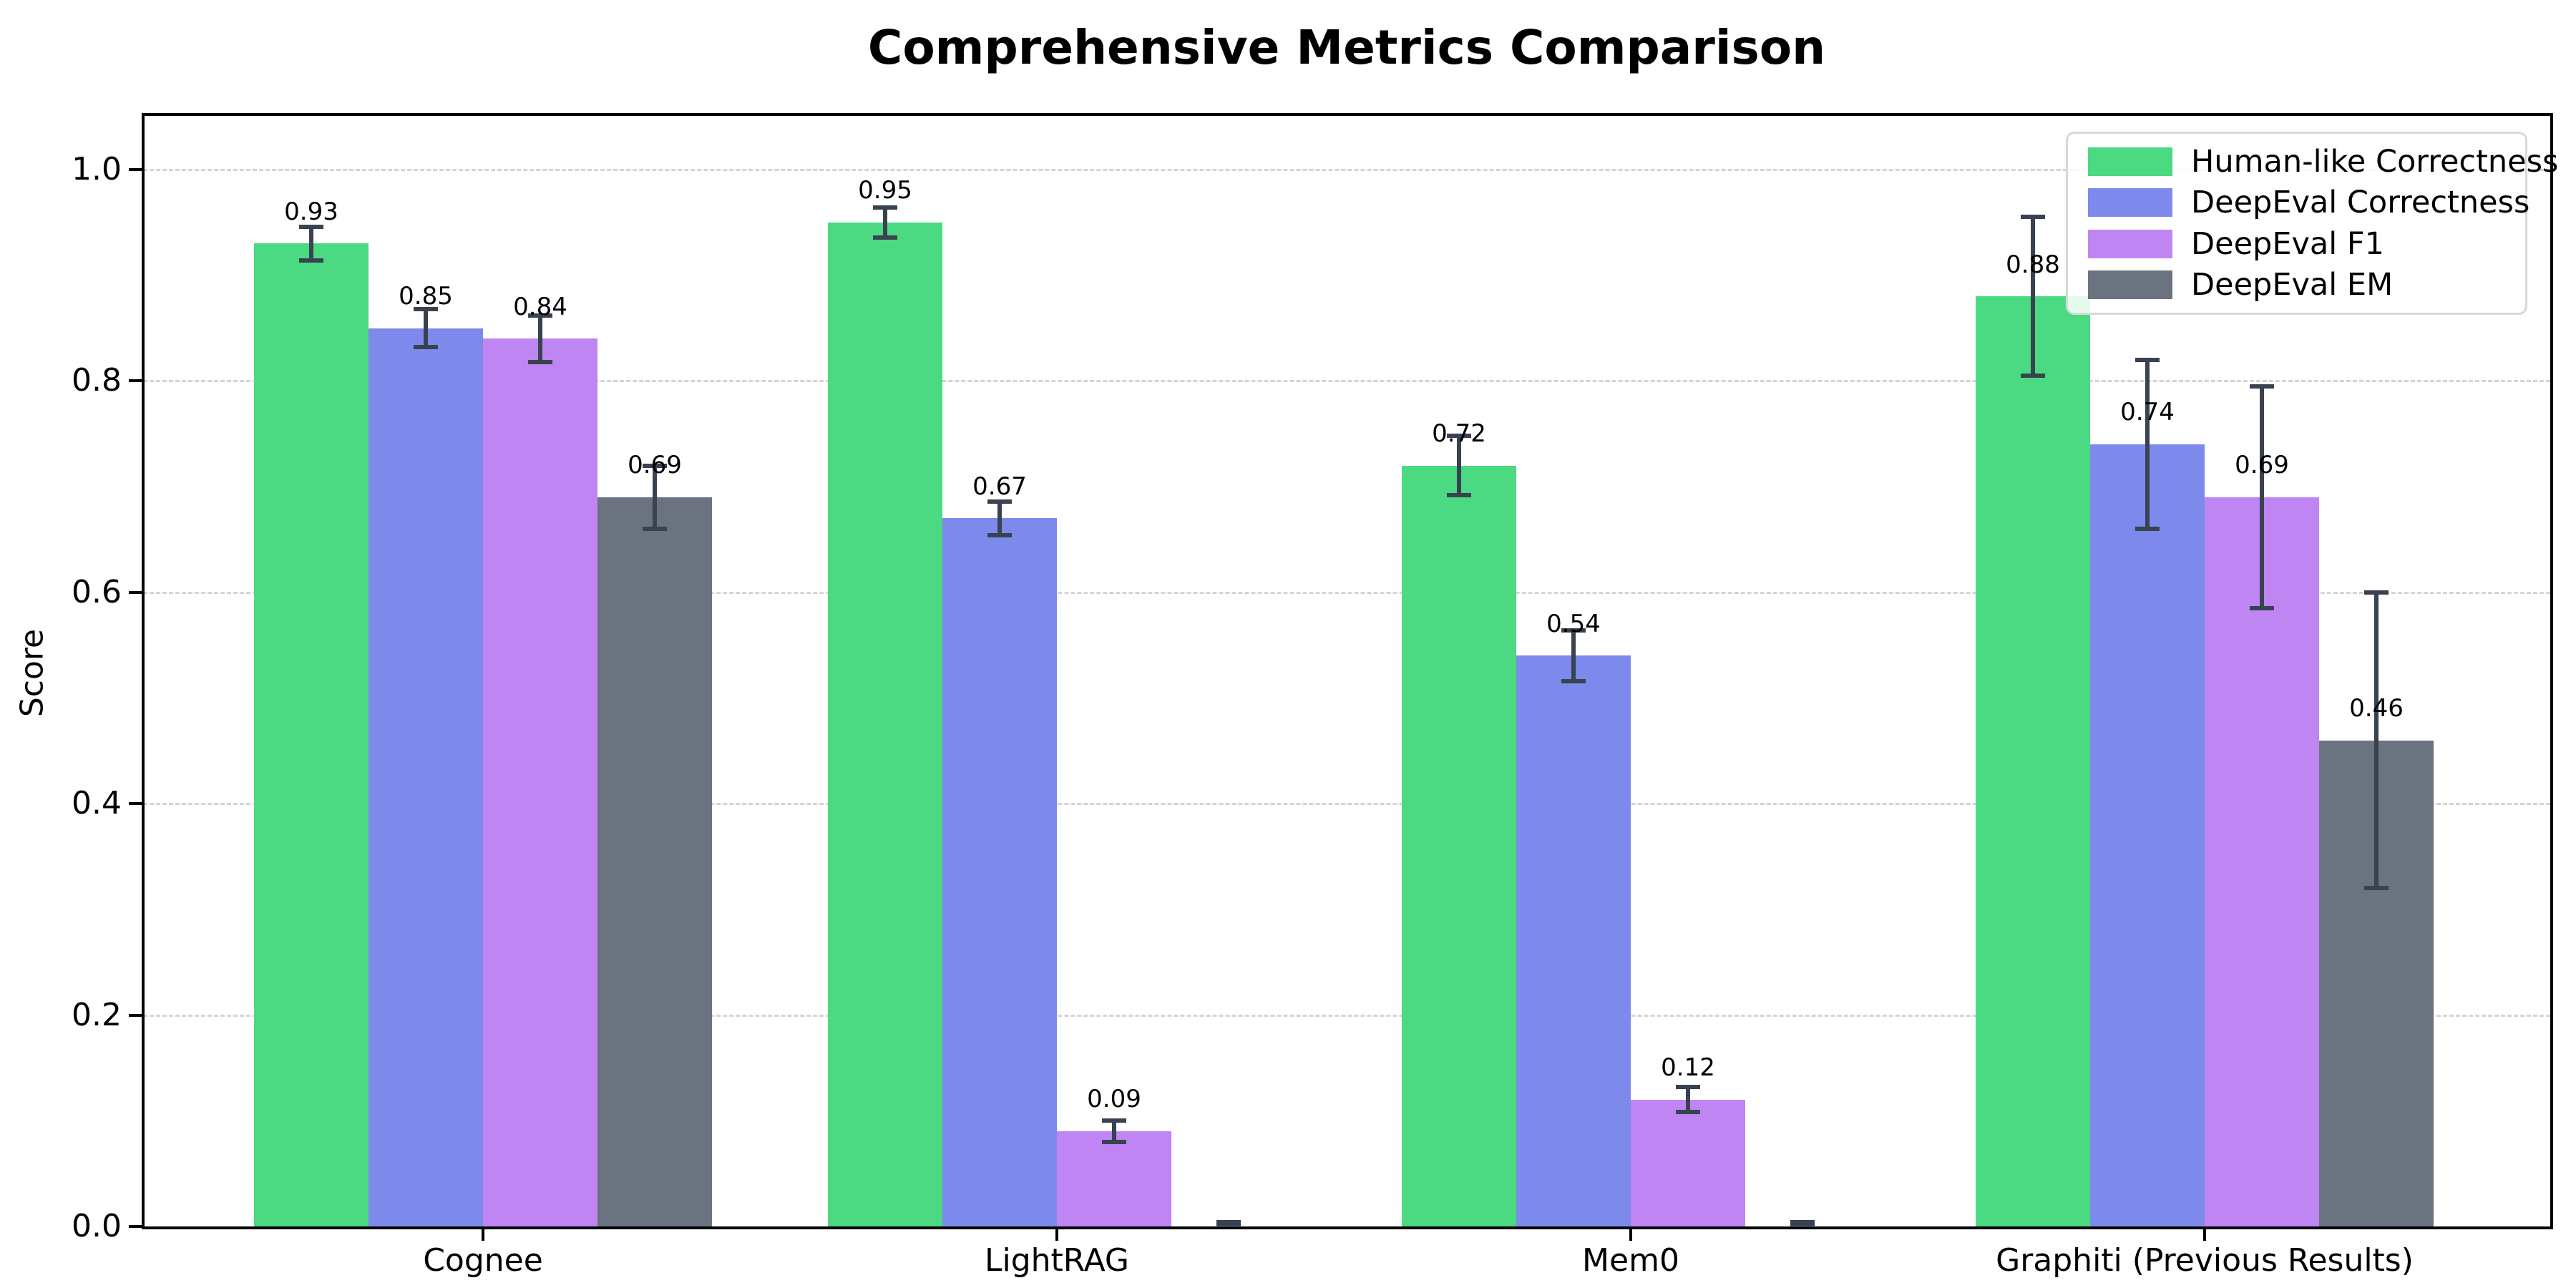 This screenshot has width=2576, height=1288. Describe the element at coordinates (2375, 161) in the screenshot. I see `legend-label: Human-like Correctness` at that location.